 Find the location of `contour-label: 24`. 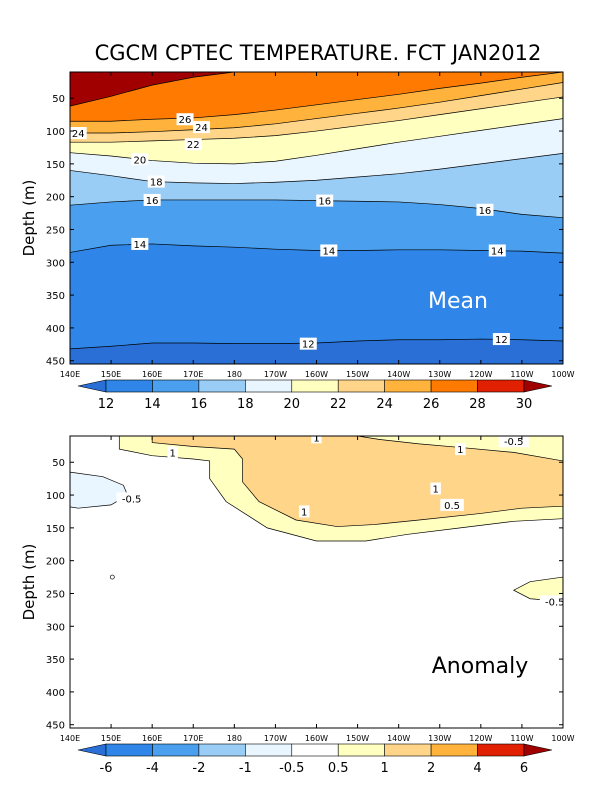

contour-label: 24 is located at coordinates (78, 134).